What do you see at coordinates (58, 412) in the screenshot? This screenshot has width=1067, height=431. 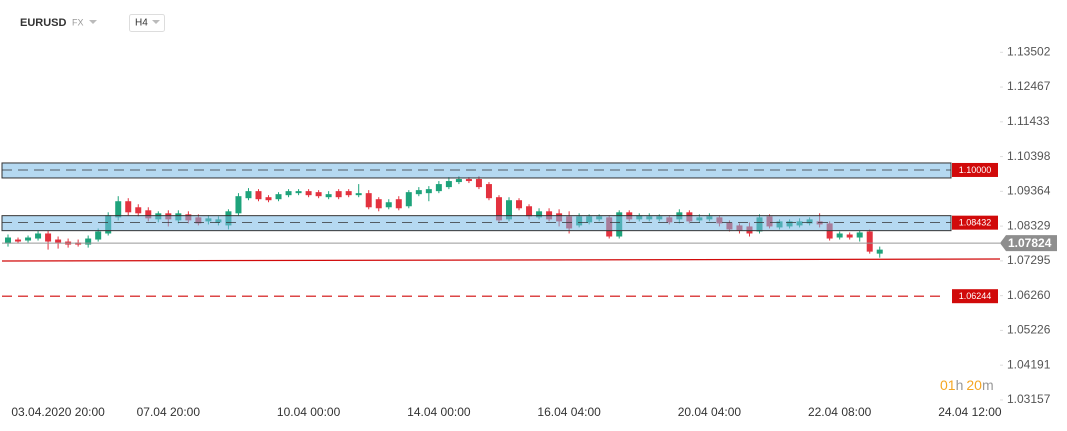 I see `x-tick-label: 03.04.2020 20:00` at bounding box center [58, 412].